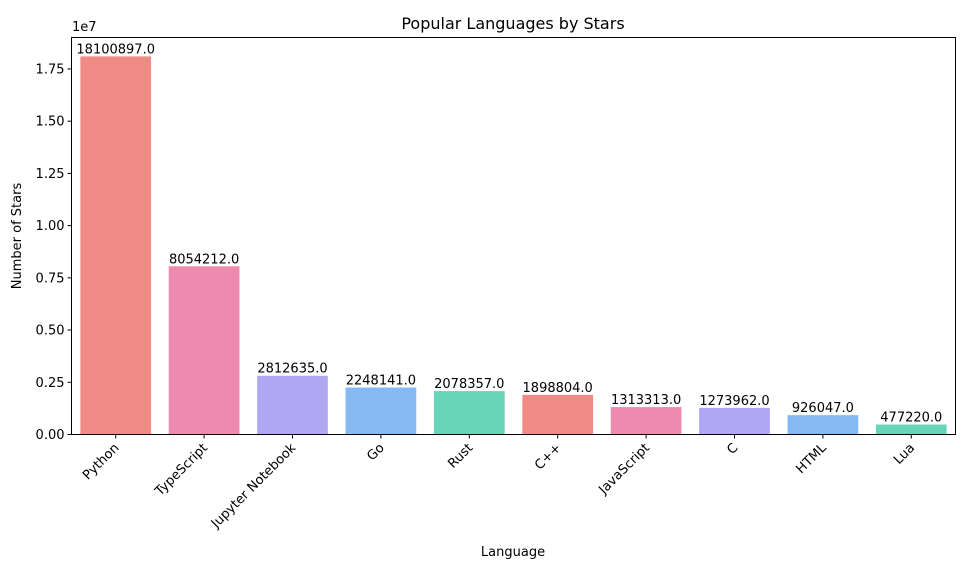  What do you see at coordinates (624, 469) in the screenshot?
I see `x-tick-label: JavaScript` at bounding box center [624, 469].